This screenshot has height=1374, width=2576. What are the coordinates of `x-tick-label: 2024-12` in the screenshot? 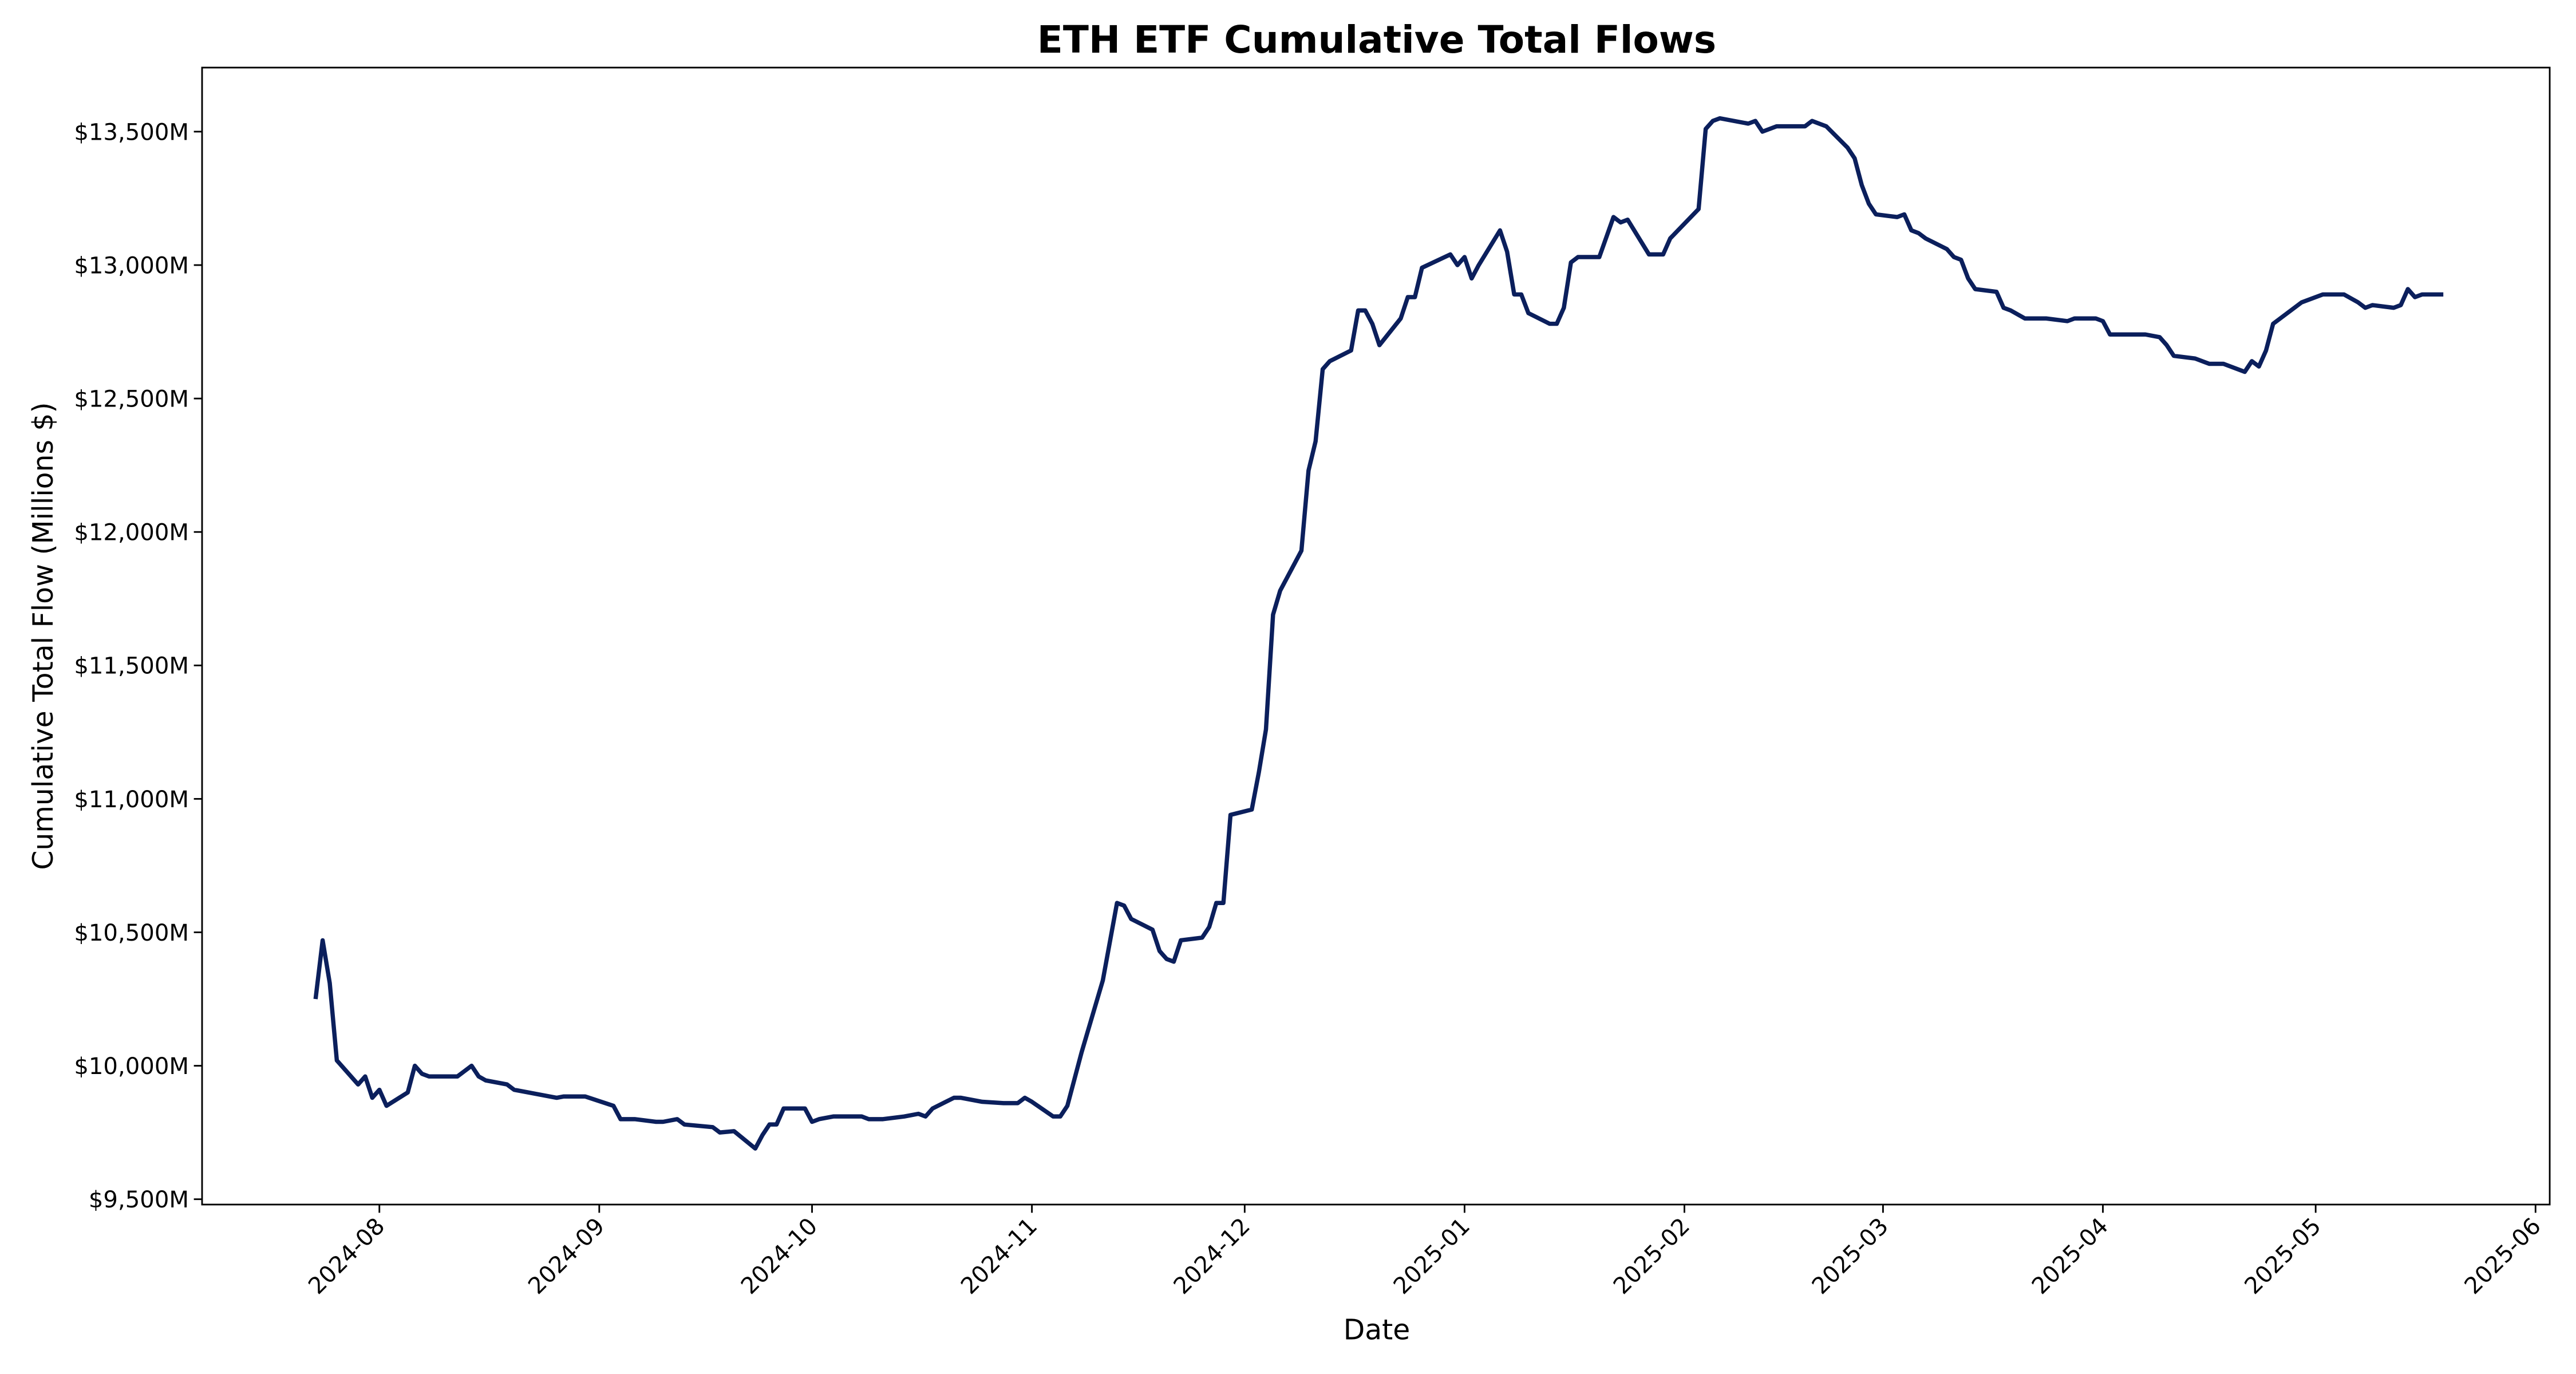 It's located at (1212, 1256).